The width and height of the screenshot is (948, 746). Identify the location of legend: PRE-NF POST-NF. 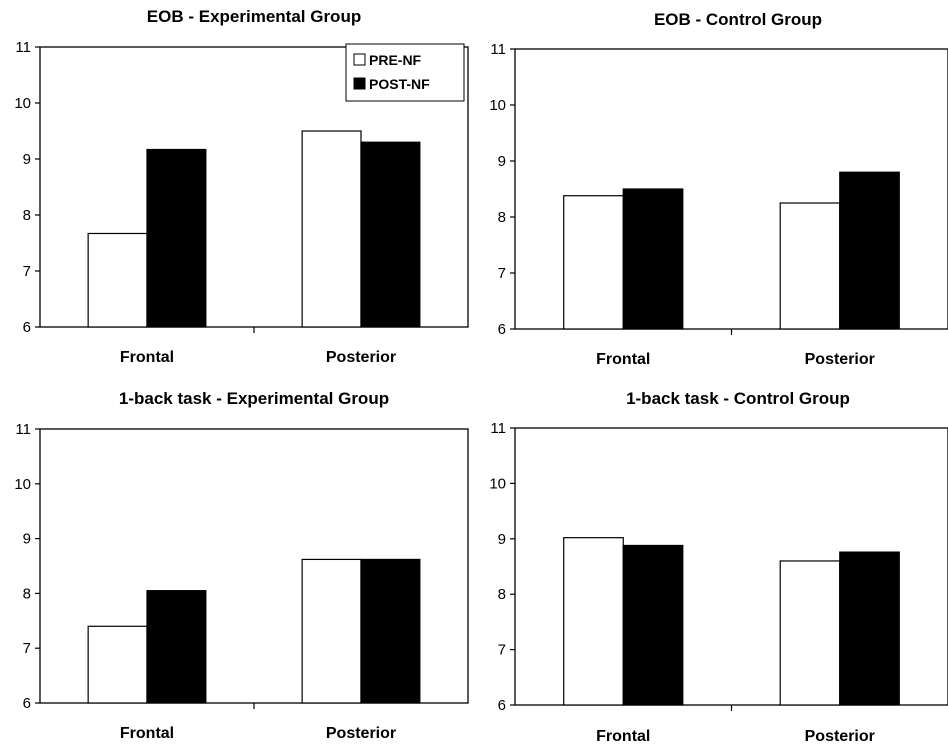
(405, 72).